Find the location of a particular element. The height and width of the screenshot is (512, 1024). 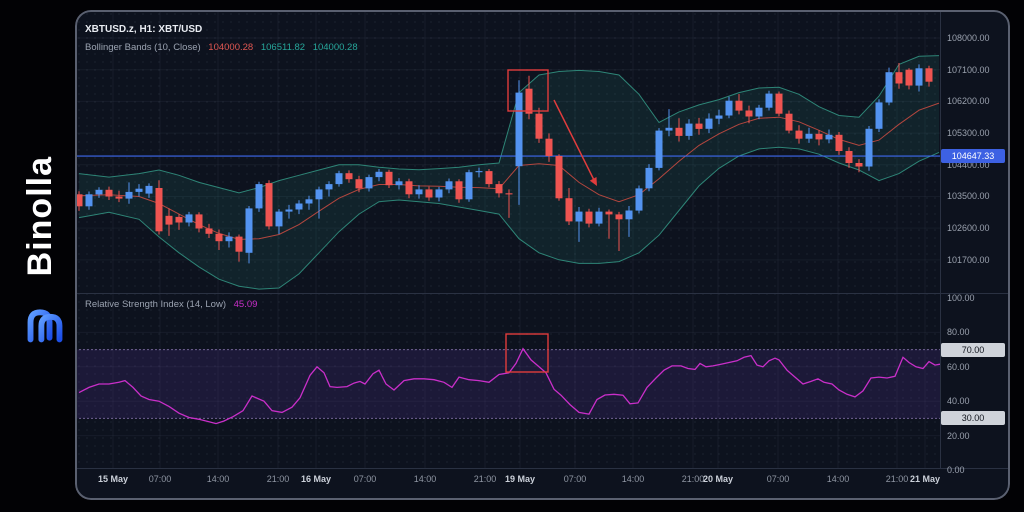

annotation-rect-rsi is located at coordinates (527, 353).